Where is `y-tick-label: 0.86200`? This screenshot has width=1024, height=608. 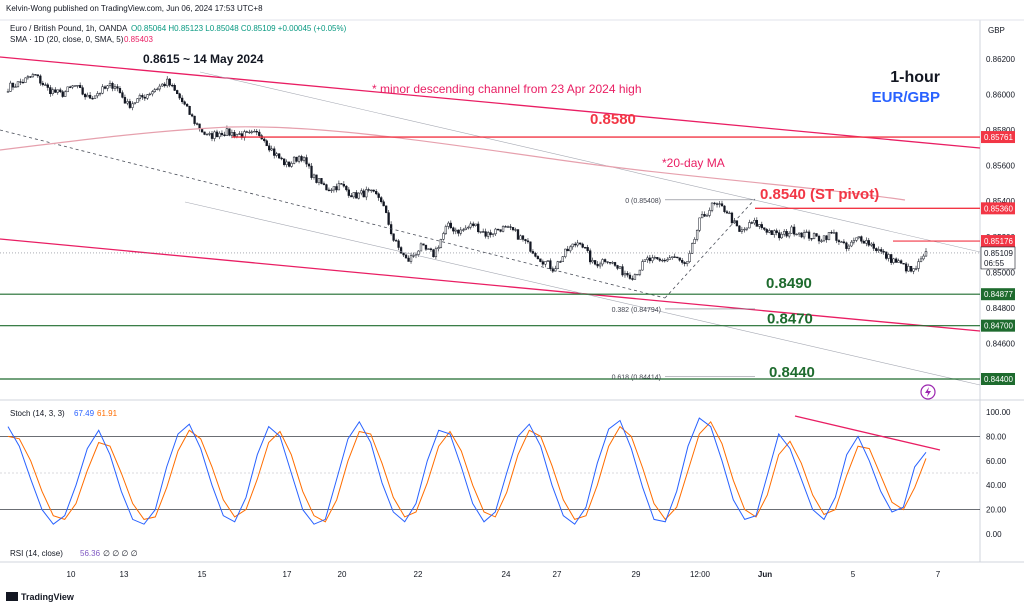
y-tick-label: 0.86200 is located at coordinates (1000, 59).